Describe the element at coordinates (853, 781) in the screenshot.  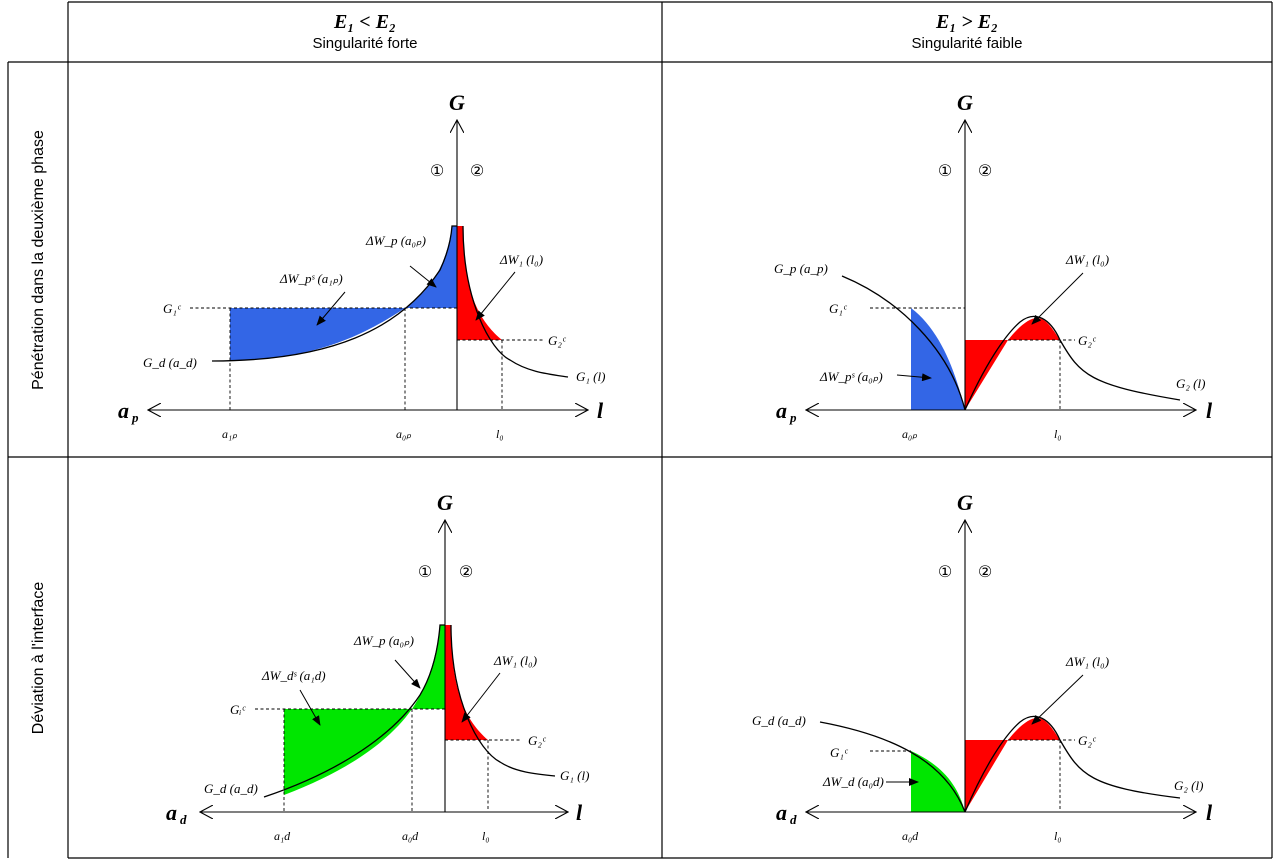
I see `label-dWd: ΔW_d (a₀d)` at that location.